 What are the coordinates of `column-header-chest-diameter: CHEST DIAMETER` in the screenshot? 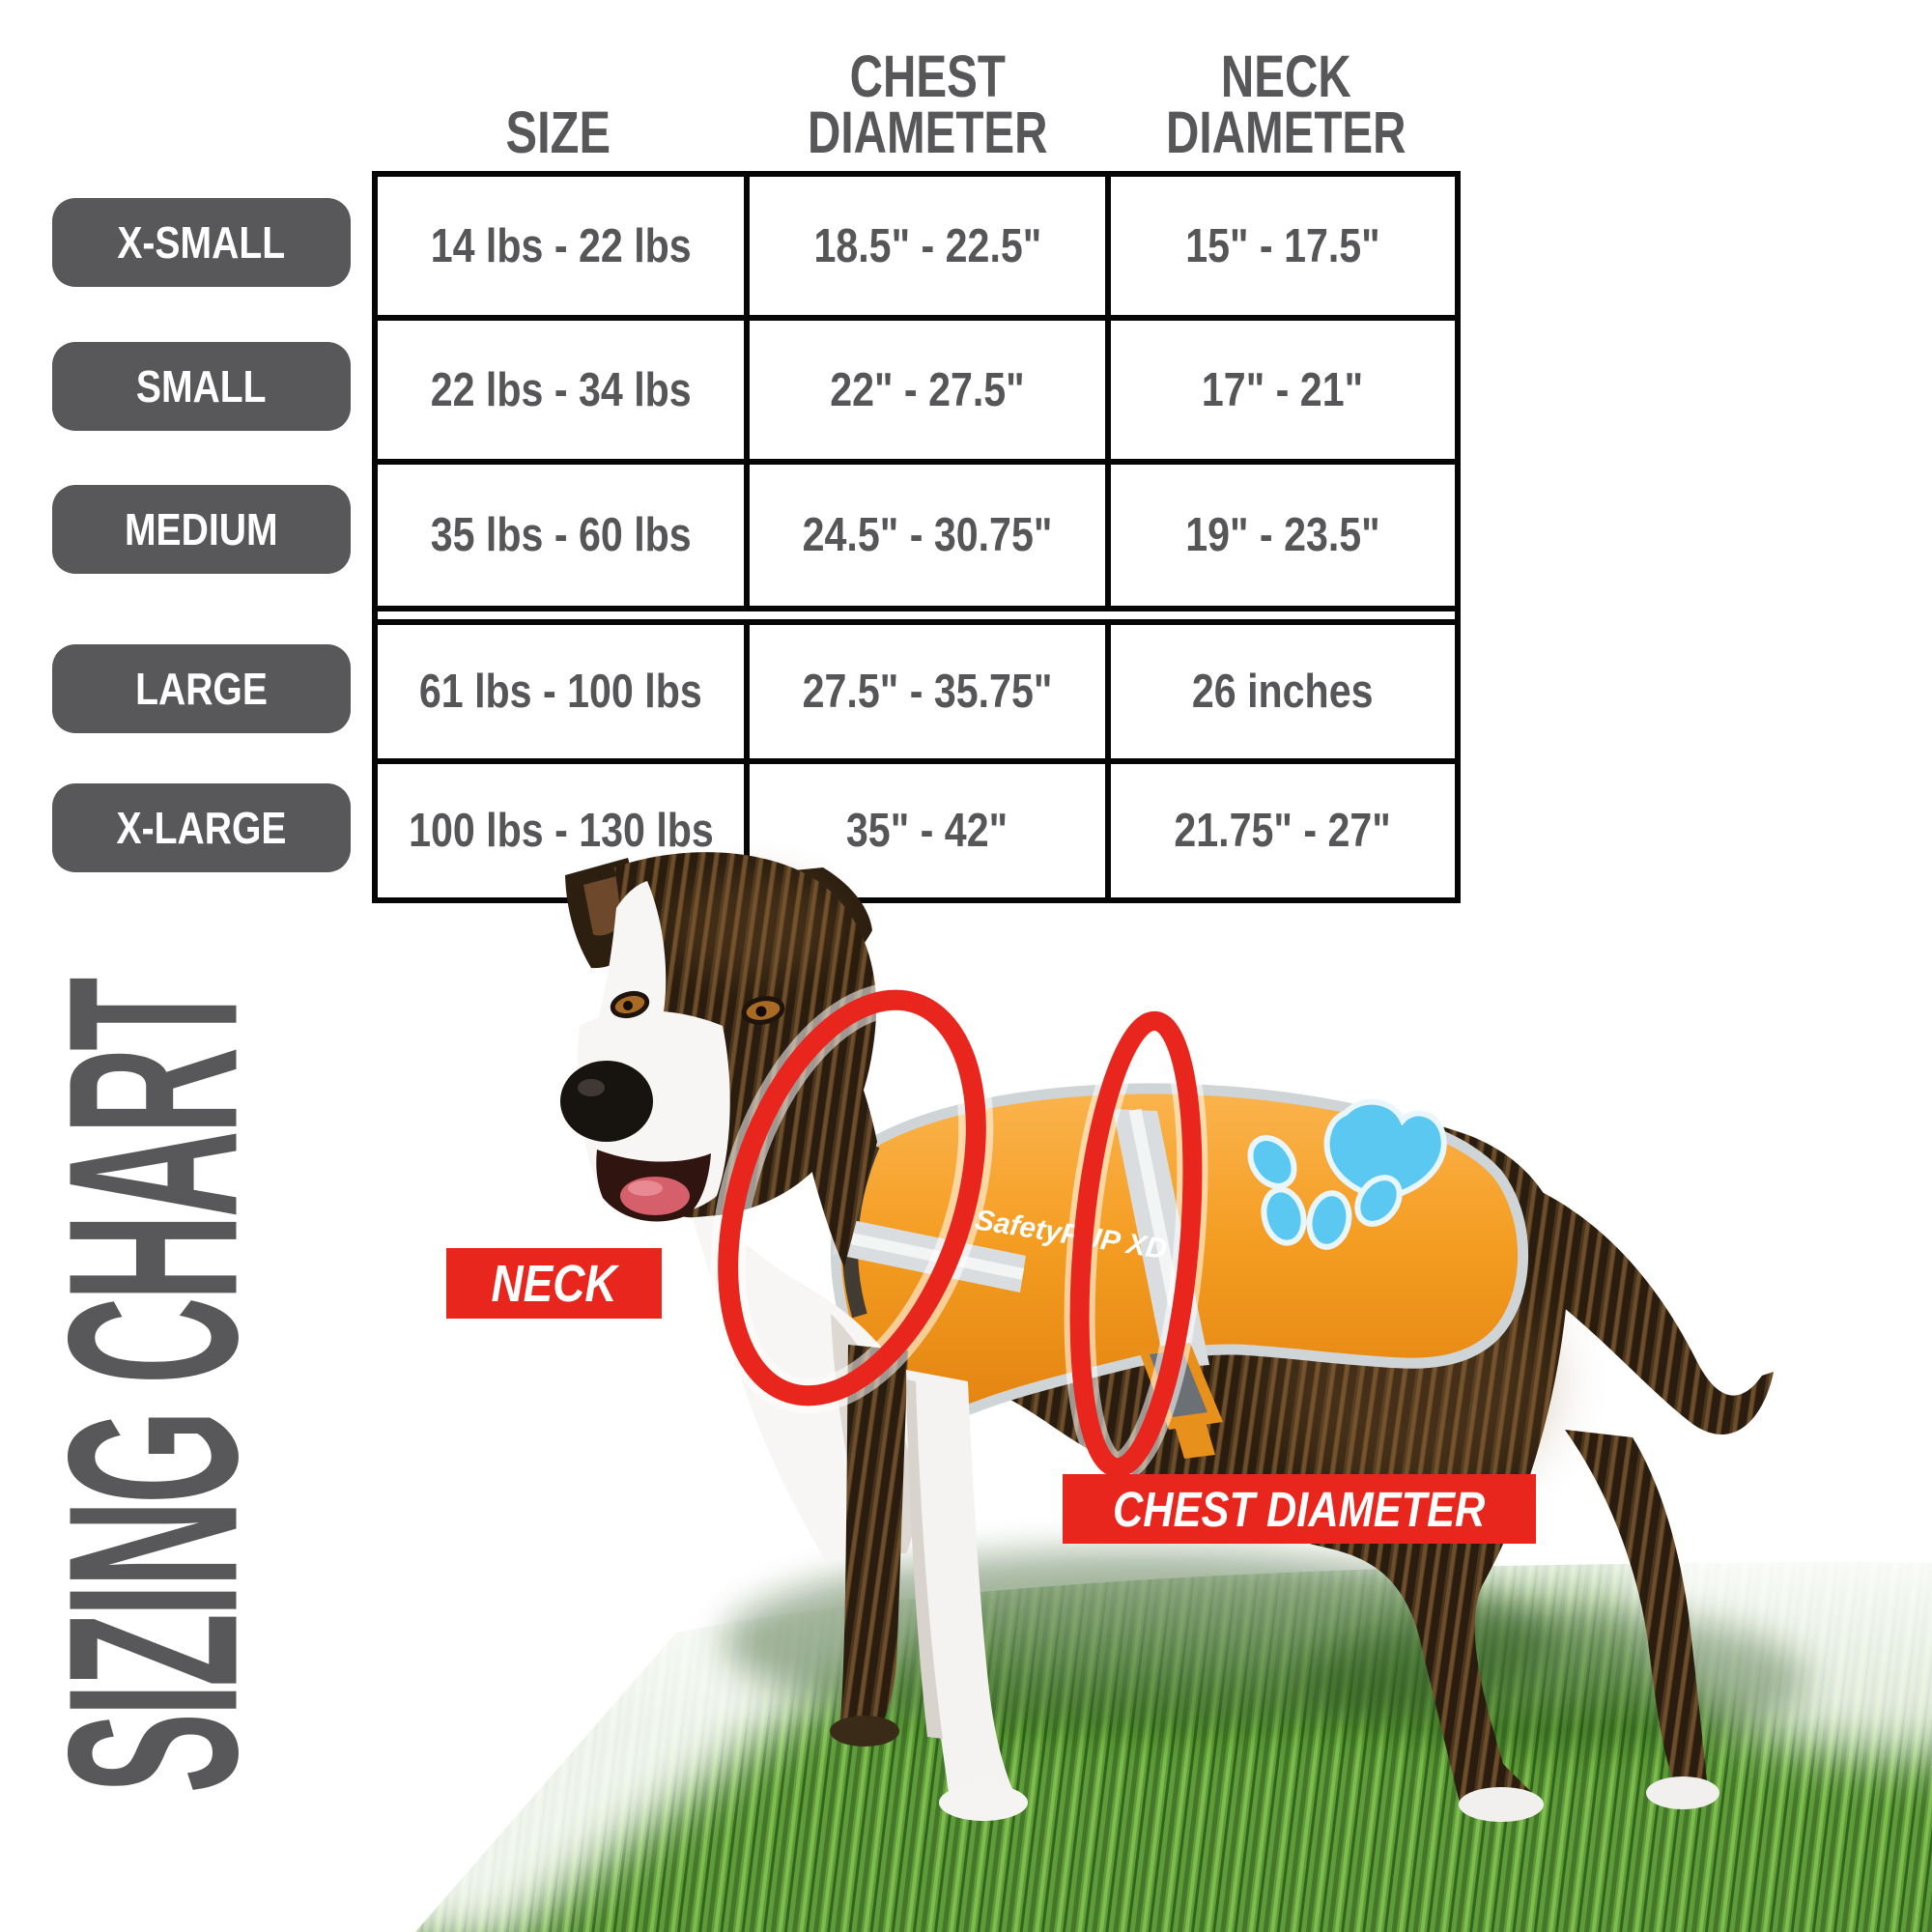 It's located at (927, 87).